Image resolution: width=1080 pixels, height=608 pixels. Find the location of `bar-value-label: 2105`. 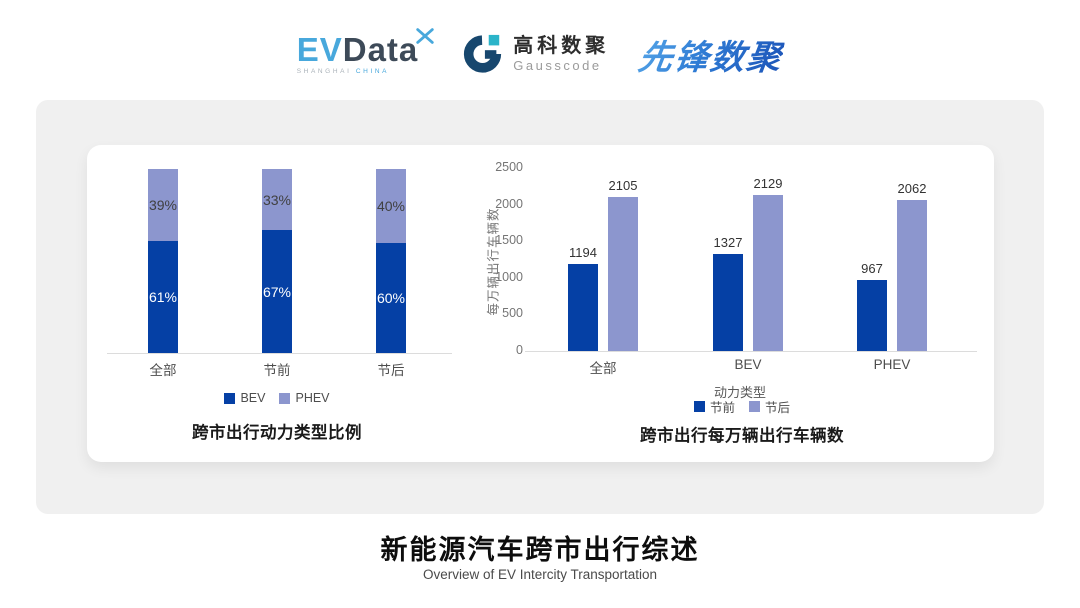

bar-value-label: 2105 is located at coordinates (623, 185).